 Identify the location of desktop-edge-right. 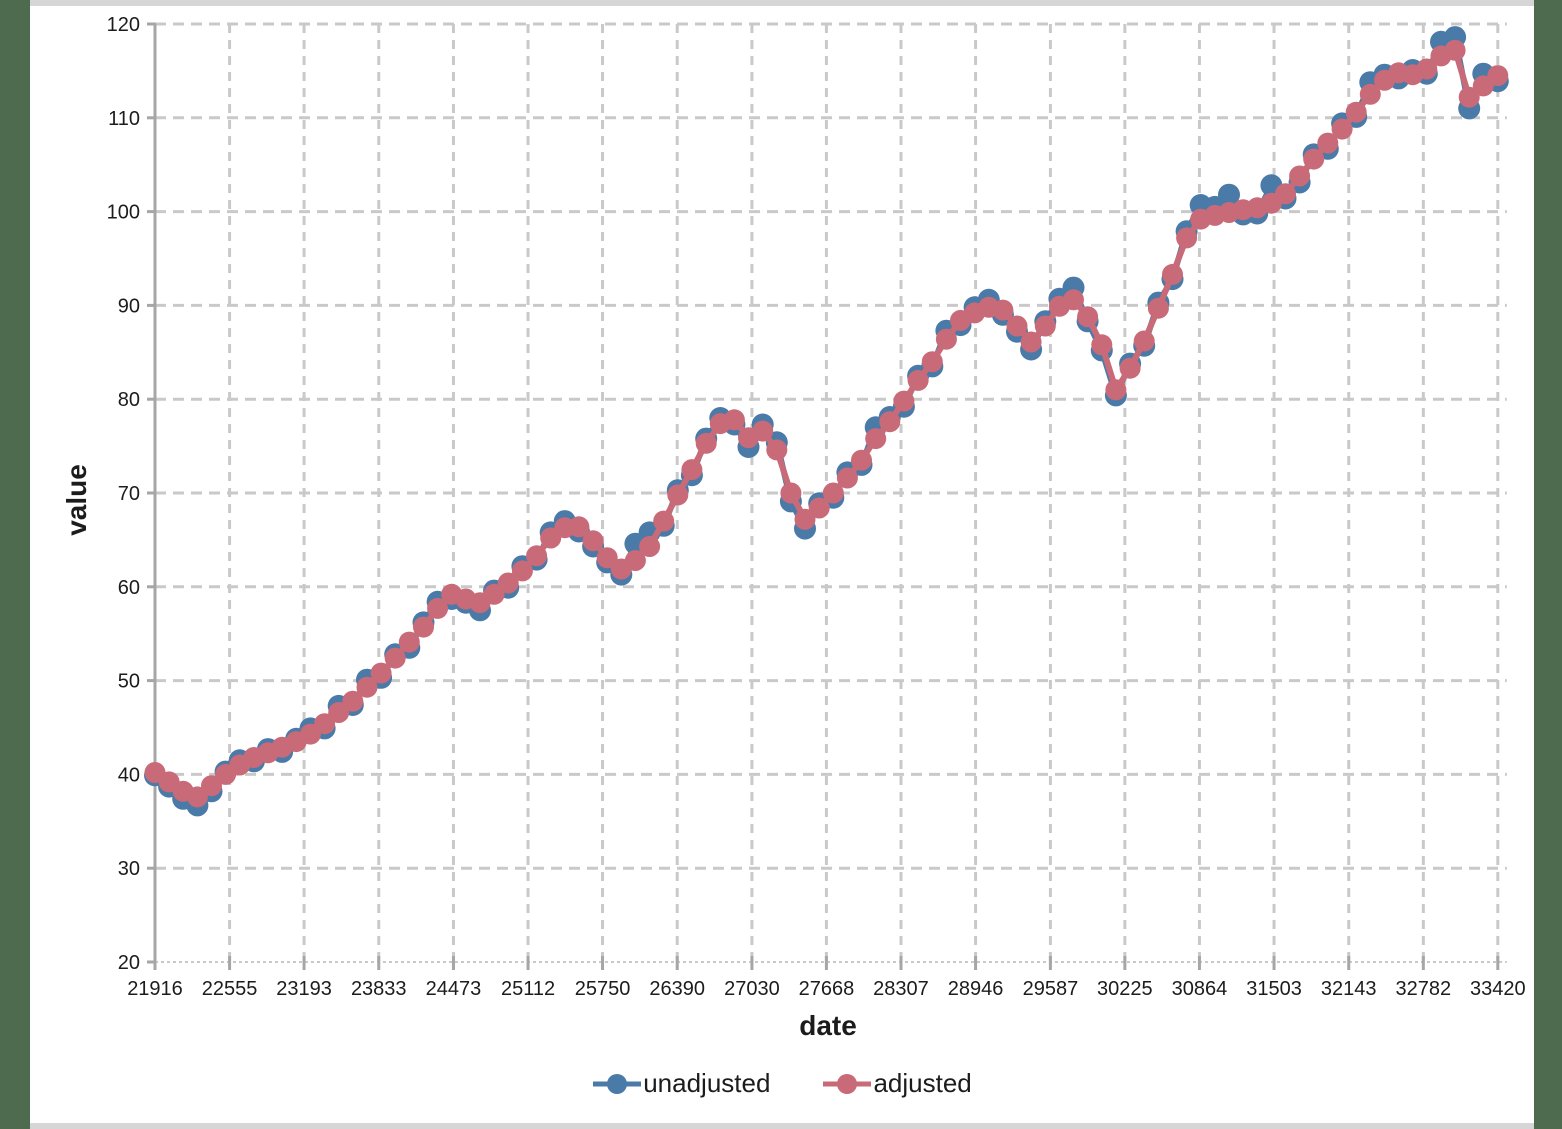
(1548, 564).